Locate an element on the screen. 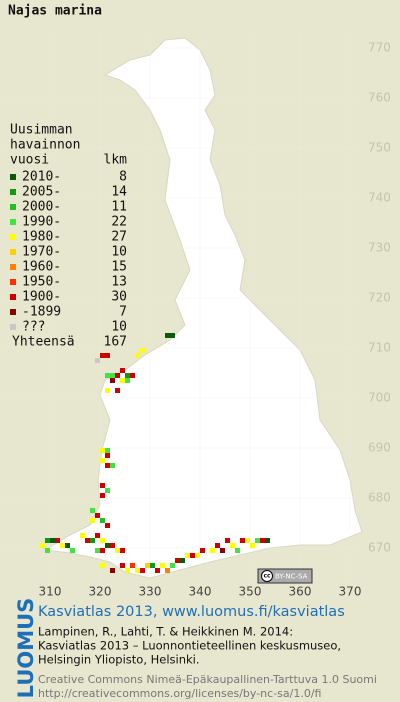  legend-label: 2005- is located at coordinates (41, 192).